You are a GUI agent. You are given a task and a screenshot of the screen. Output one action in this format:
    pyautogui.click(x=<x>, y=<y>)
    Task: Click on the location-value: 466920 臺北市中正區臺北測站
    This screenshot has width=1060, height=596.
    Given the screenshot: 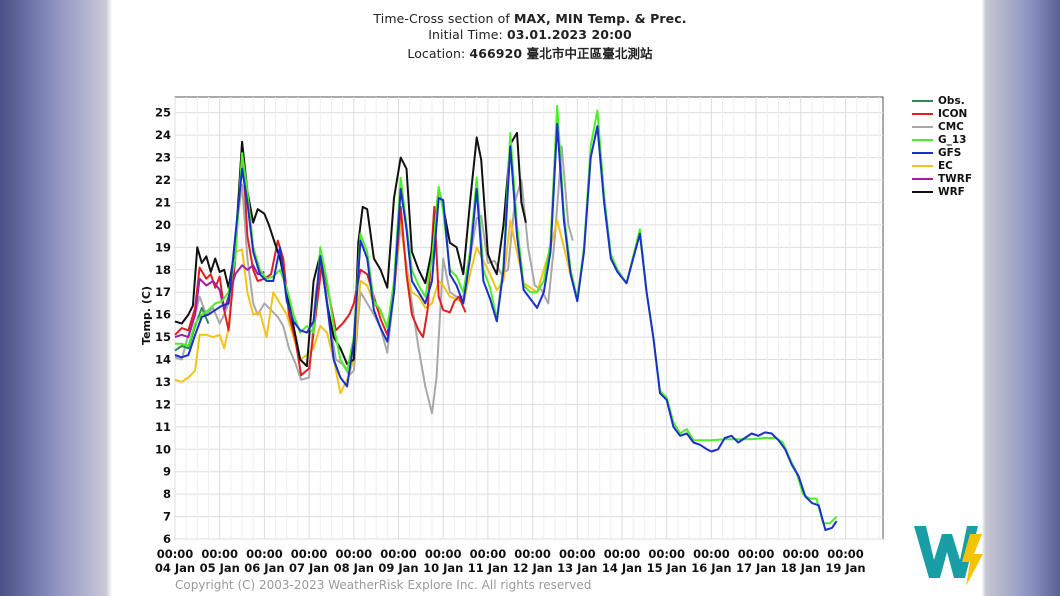 What is the action you would take?
    pyautogui.click(x=561, y=53)
    